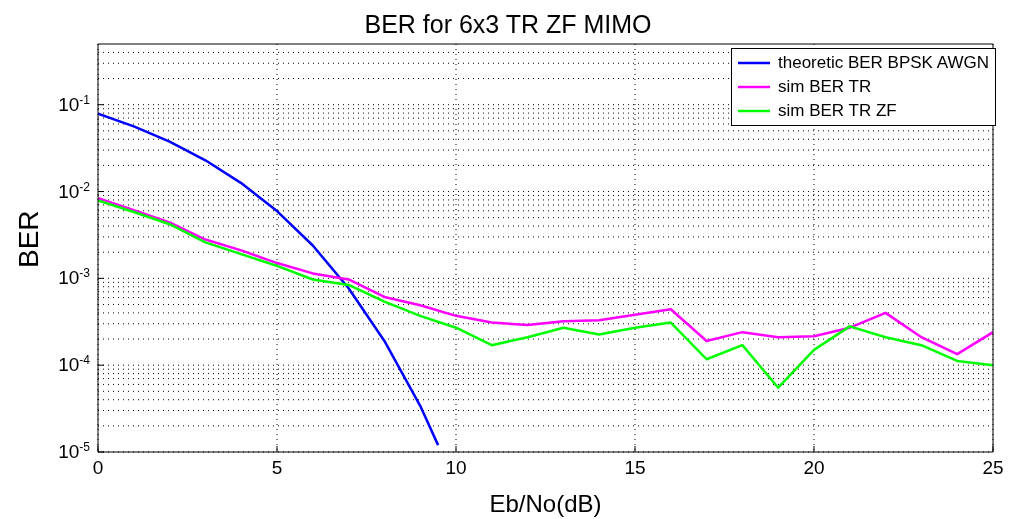 Image resolution: width=1015 pixels, height=519 pixels. I want to click on y-tick-label: 10$^{-5}$, so click(74, 451).